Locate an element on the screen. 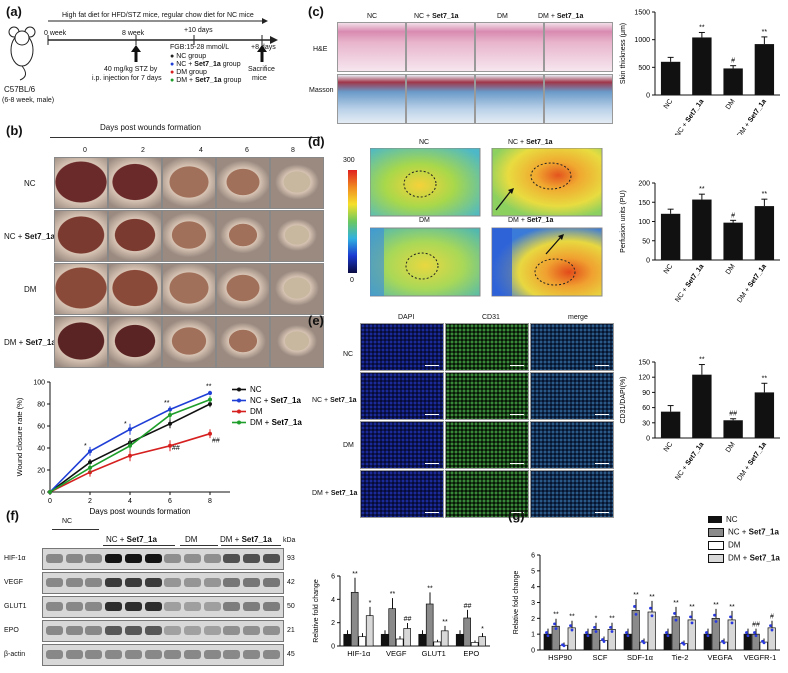 The height and width of the screenshot is (673, 788). y-tick-label: 60 is located at coordinates (41, 427).